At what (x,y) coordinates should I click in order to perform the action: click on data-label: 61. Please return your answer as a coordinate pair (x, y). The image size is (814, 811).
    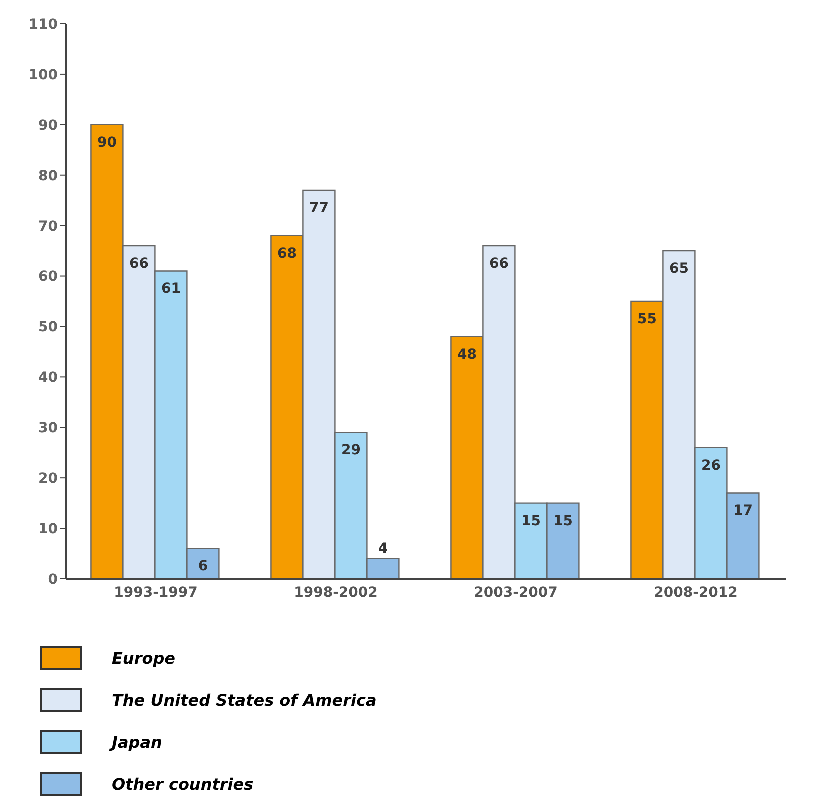
    Looking at the image, I should click on (171, 289).